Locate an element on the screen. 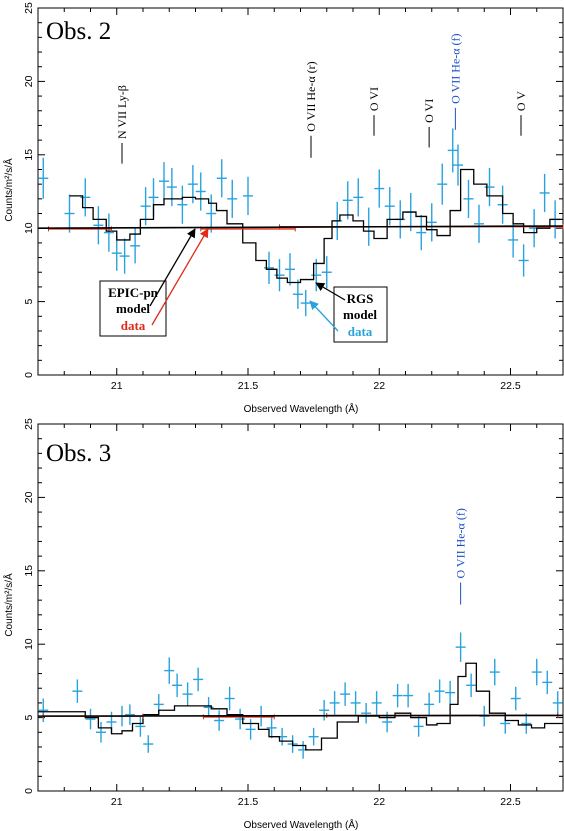  line-label: N VII Ly-β is located at coordinates (122, 112).